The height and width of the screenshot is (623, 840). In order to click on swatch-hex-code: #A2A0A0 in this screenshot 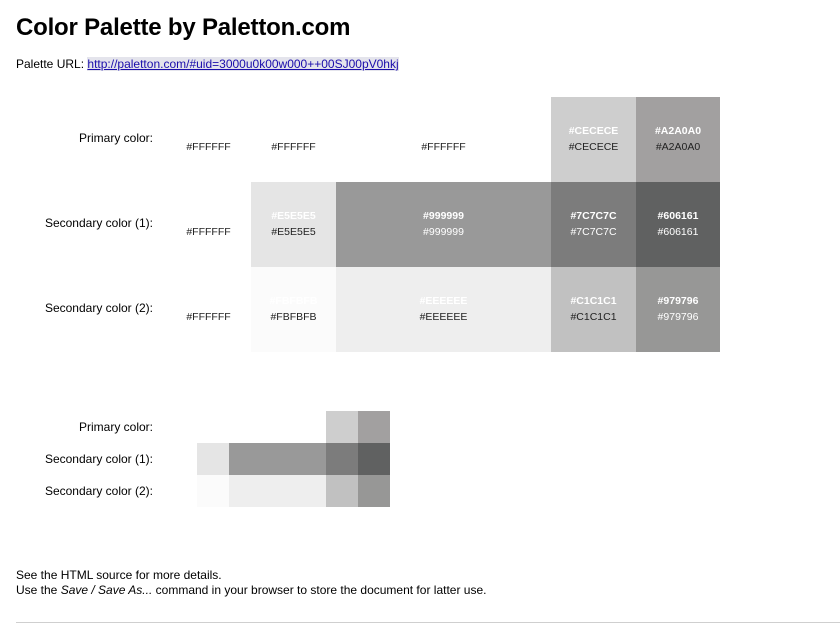, I will do `click(678, 147)`.